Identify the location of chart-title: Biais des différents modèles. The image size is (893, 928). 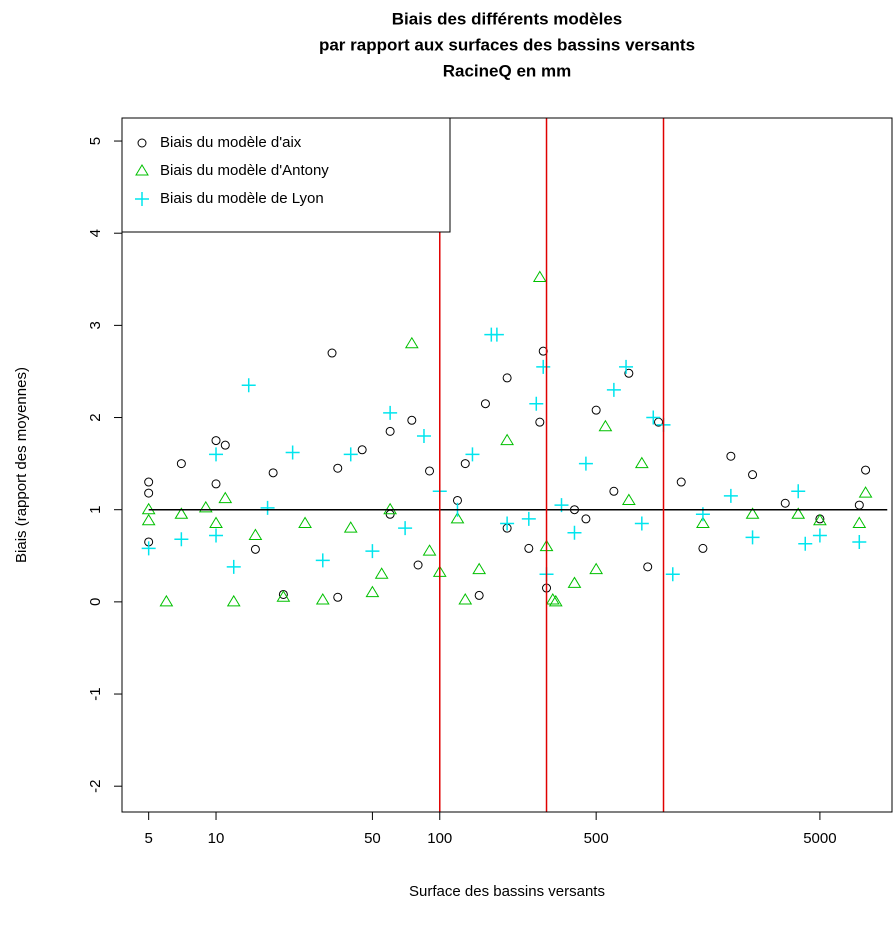
(507, 18).